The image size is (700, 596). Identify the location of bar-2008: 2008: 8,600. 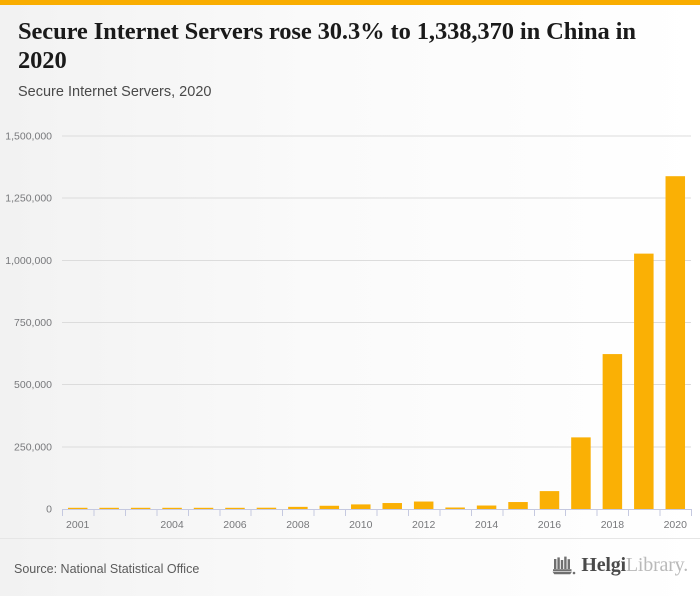
(298, 507).